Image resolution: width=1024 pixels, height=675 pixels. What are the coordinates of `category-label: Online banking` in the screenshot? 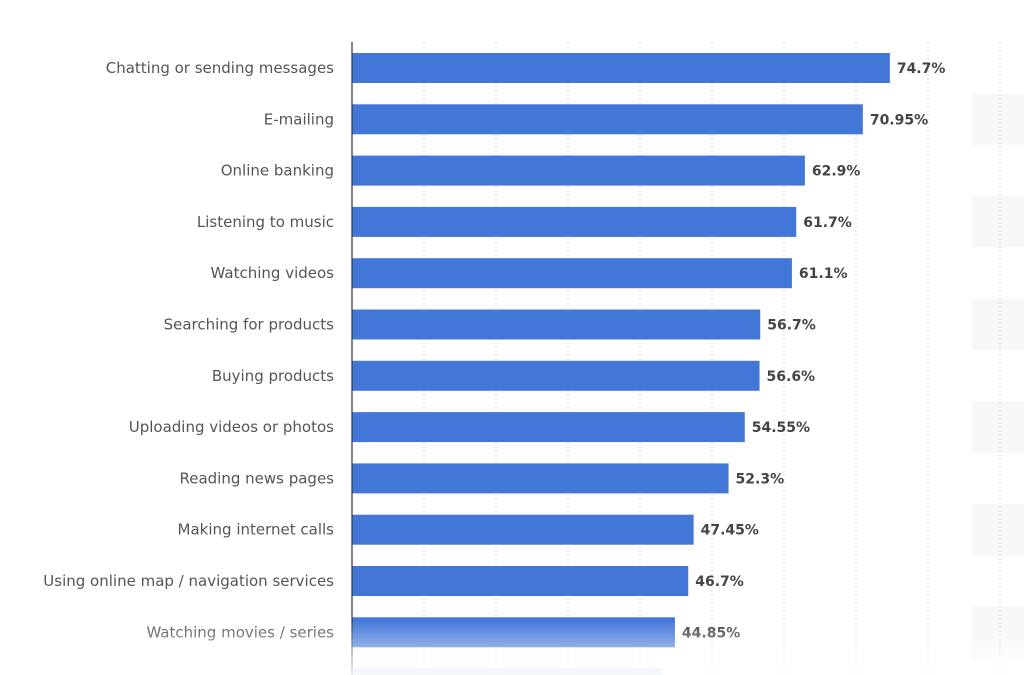 It's located at (277, 171).